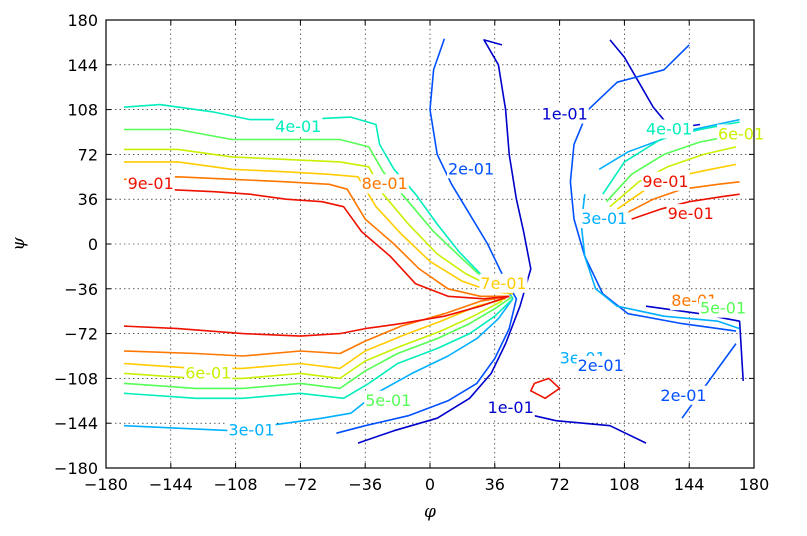 The height and width of the screenshot is (536, 807). Describe the element at coordinates (81, 334) in the screenshot. I see `y-tick-label: −72` at that location.